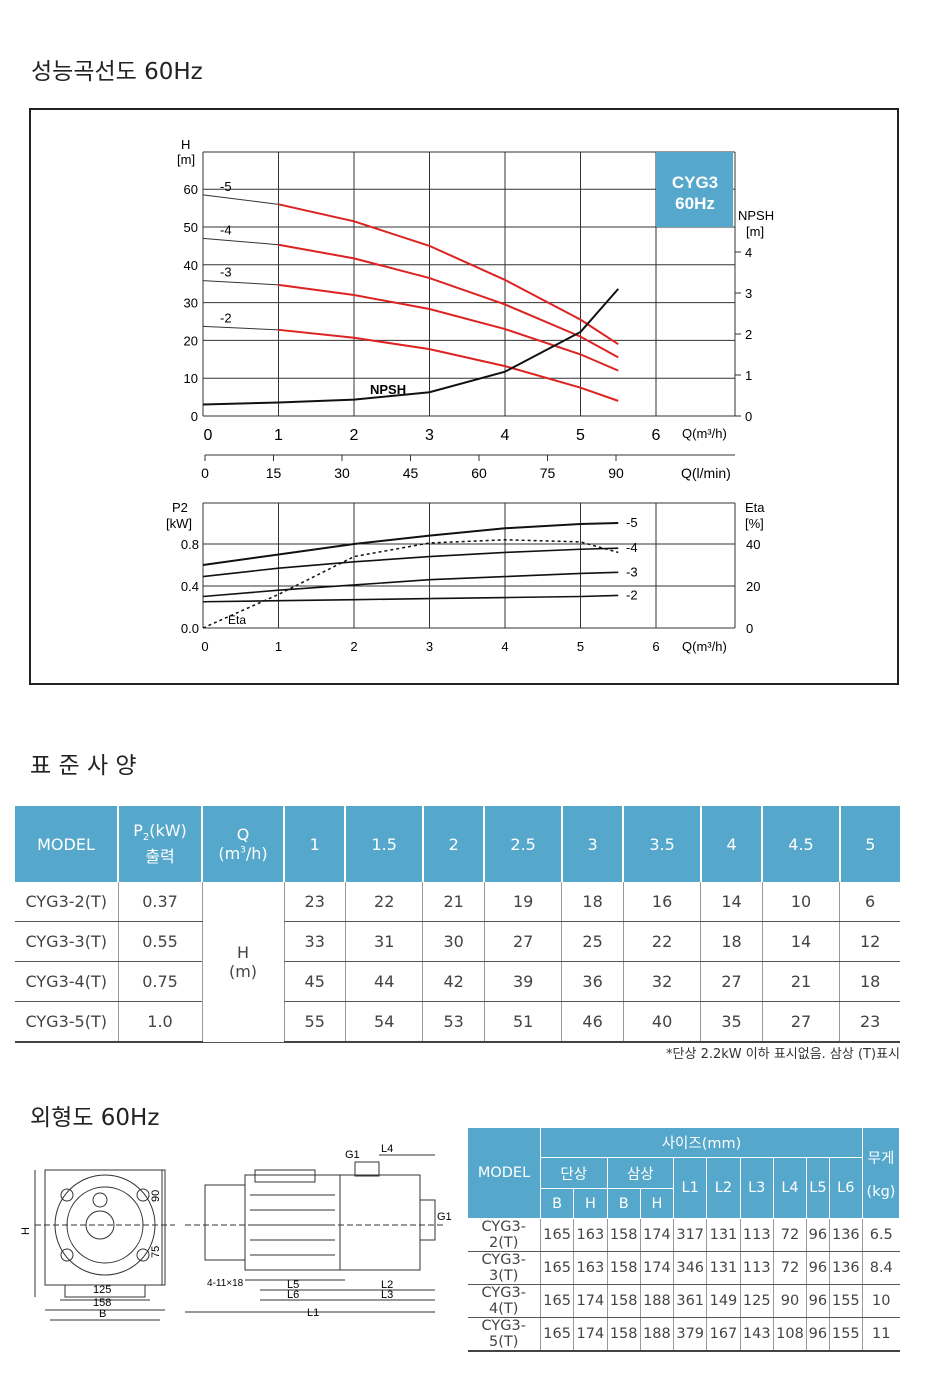 The width and height of the screenshot is (925, 1378). What do you see at coordinates (411, 473) in the screenshot?
I see `x2-tick-label: 45` at bounding box center [411, 473].